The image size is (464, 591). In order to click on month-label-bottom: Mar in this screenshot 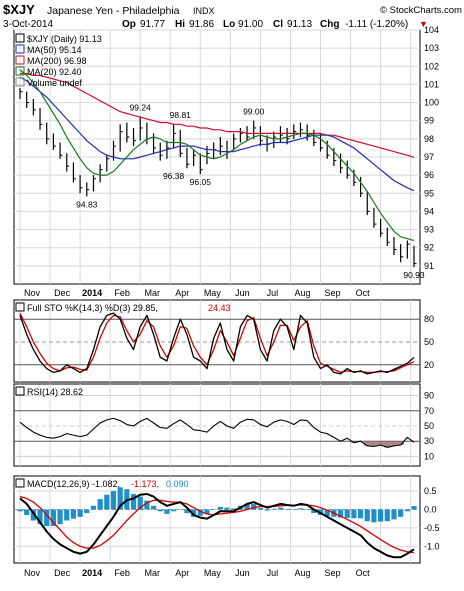, I will do `click(152, 573)`.